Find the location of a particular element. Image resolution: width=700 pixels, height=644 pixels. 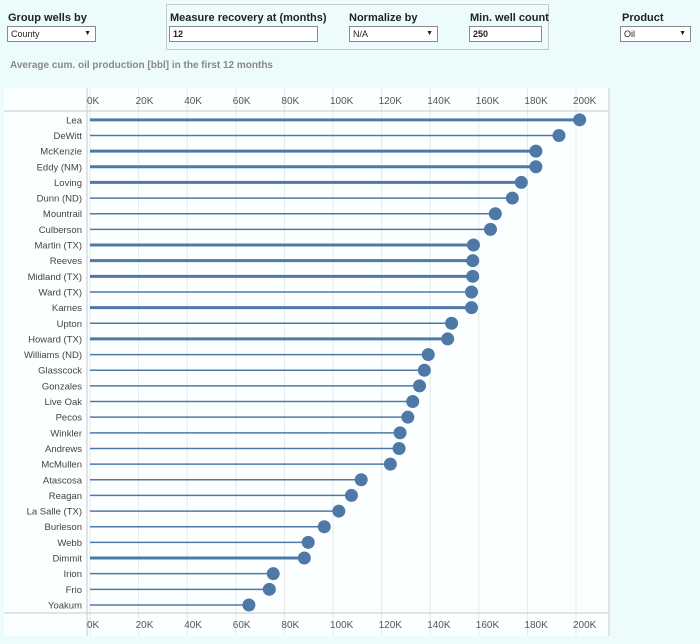

min-count-input: 250 is located at coordinates (505, 34).